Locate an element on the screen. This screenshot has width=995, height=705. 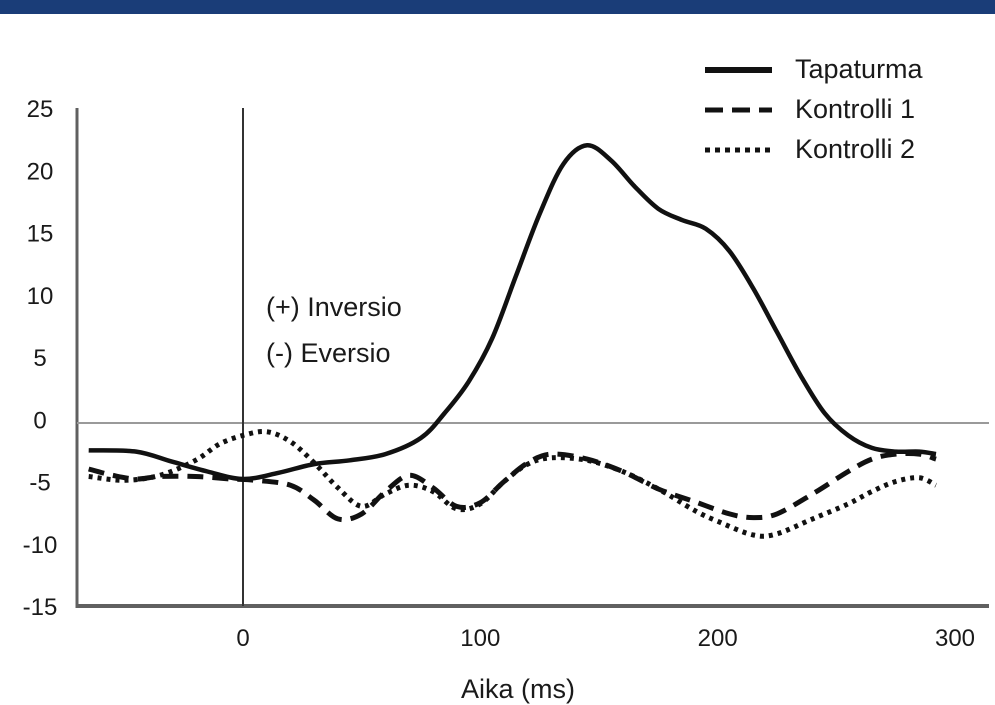
y-tick-label: -15 is located at coordinates (40, 607).